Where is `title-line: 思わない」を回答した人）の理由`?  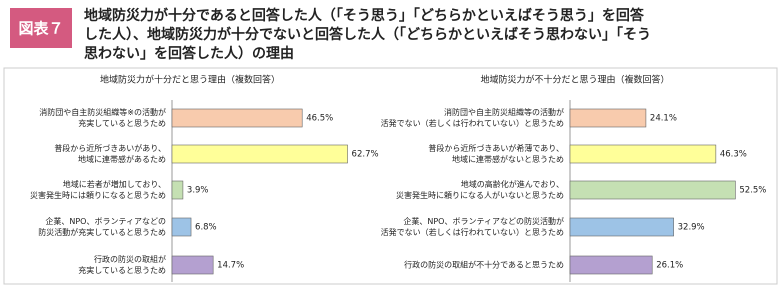 title-line: 思わない」を回答した人）の理由 is located at coordinates (189, 53).